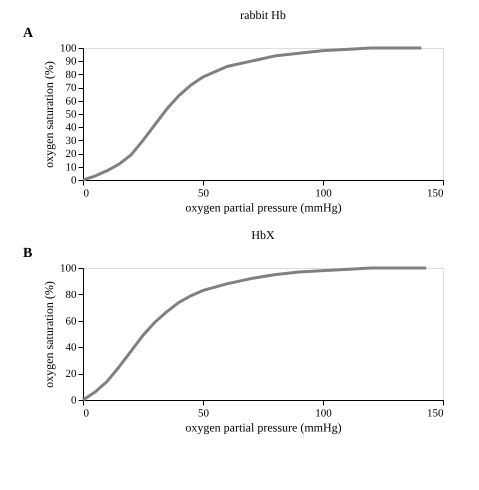  What do you see at coordinates (263, 235) in the screenshot?
I see `chart-title: HbX` at bounding box center [263, 235].